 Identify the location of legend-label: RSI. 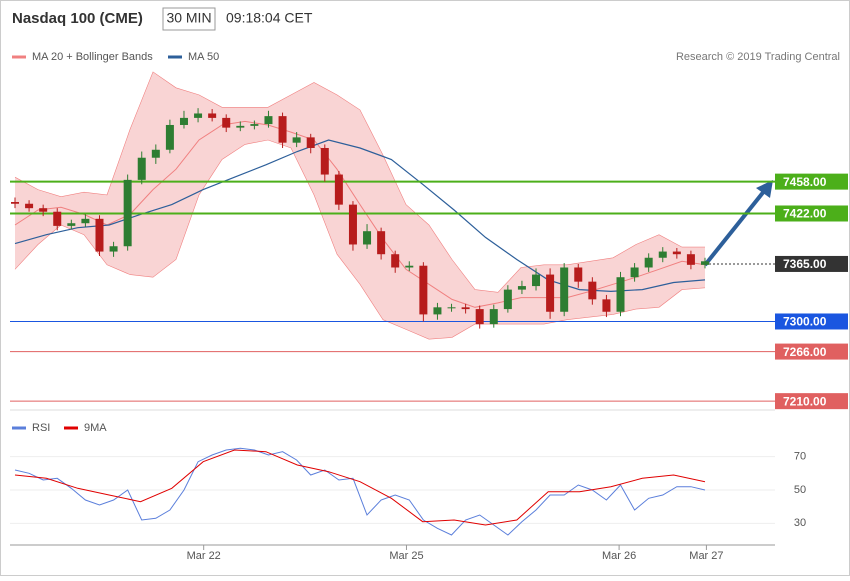
(41, 428).